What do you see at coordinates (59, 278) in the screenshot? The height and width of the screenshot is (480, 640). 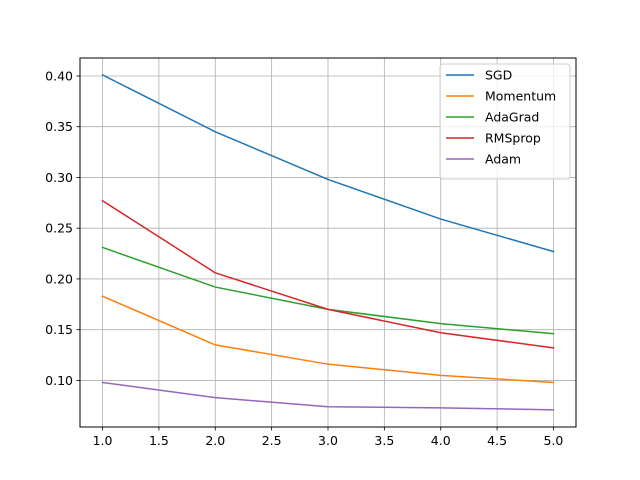 I see `y-tick-label: 0.20` at bounding box center [59, 278].